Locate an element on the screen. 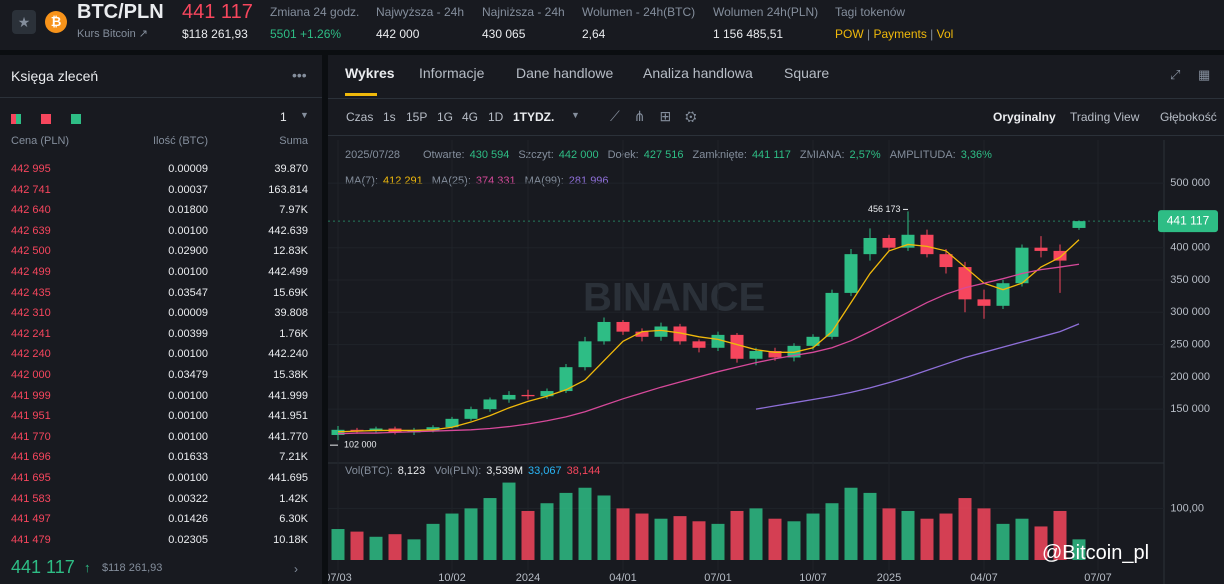 This screenshot has height=584, width=1224. info-date: 2025/07/28 is located at coordinates (372, 155).